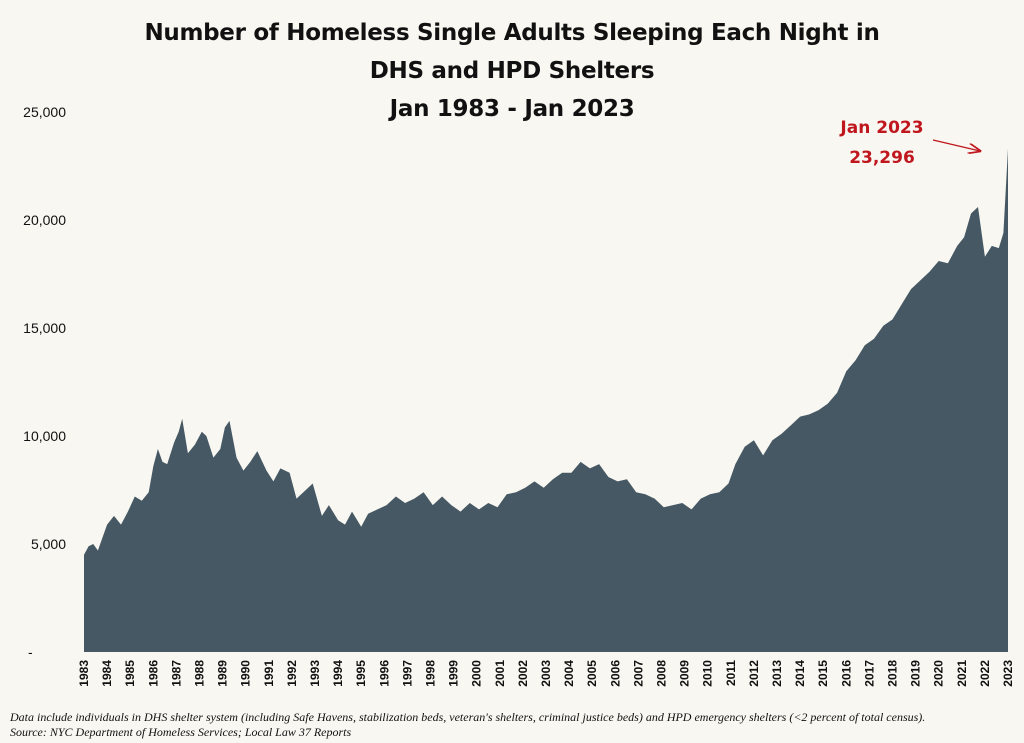 Image resolution: width=1024 pixels, height=743 pixels. Describe the element at coordinates (44, 220) in the screenshot. I see `y-tick-label: 20,000` at that location.